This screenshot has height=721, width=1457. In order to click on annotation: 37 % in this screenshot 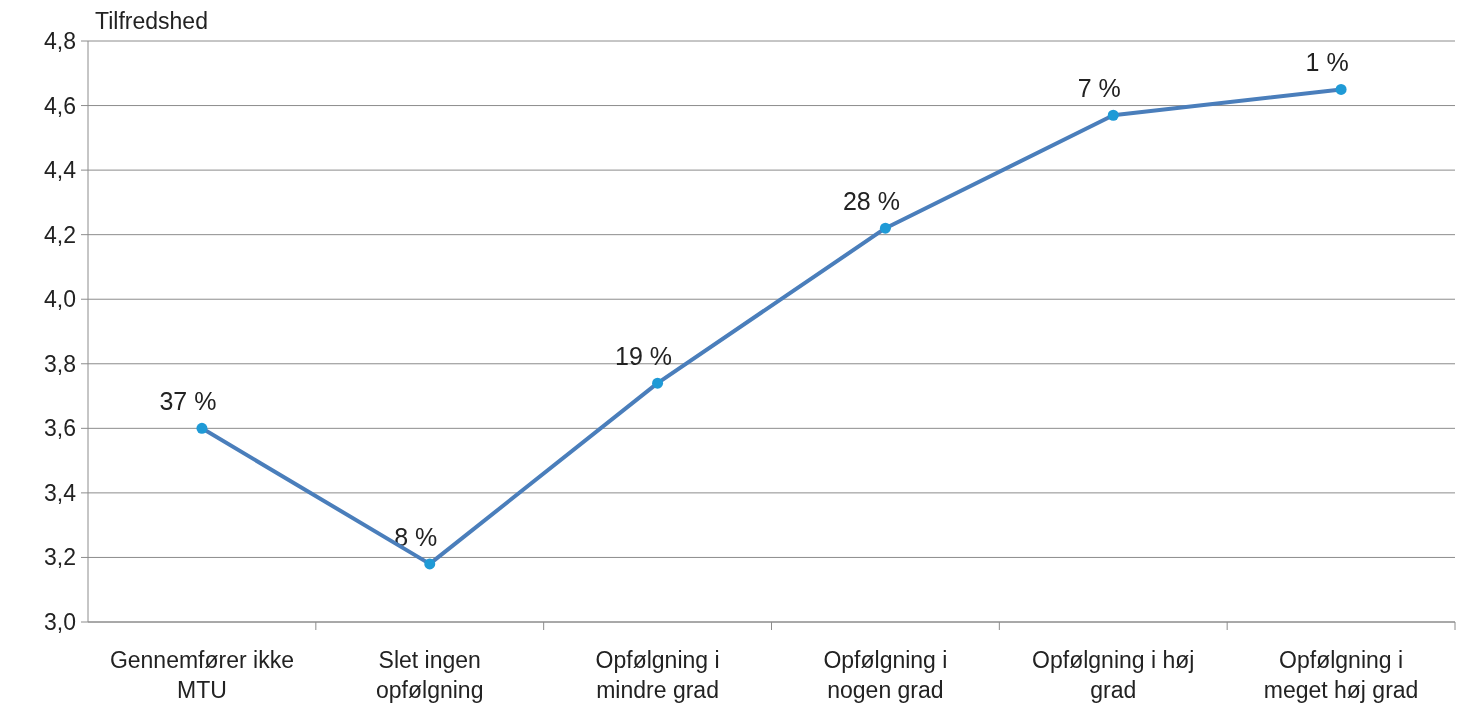, I will do `click(188, 401)`.